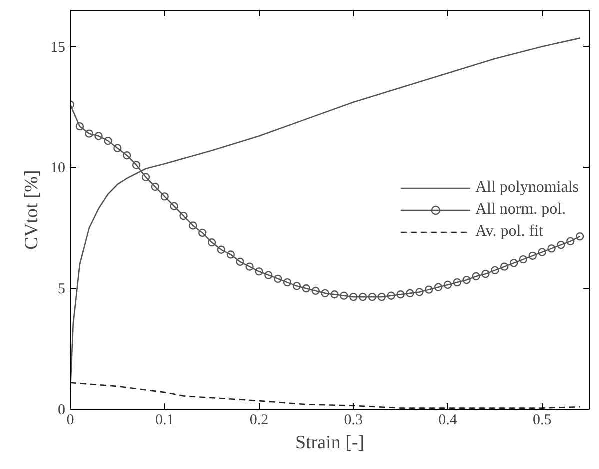 This screenshot has width=599, height=469. Describe the element at coordinates (58, 168) in the screenshot. I see `y-tick-label: 10` at that location.